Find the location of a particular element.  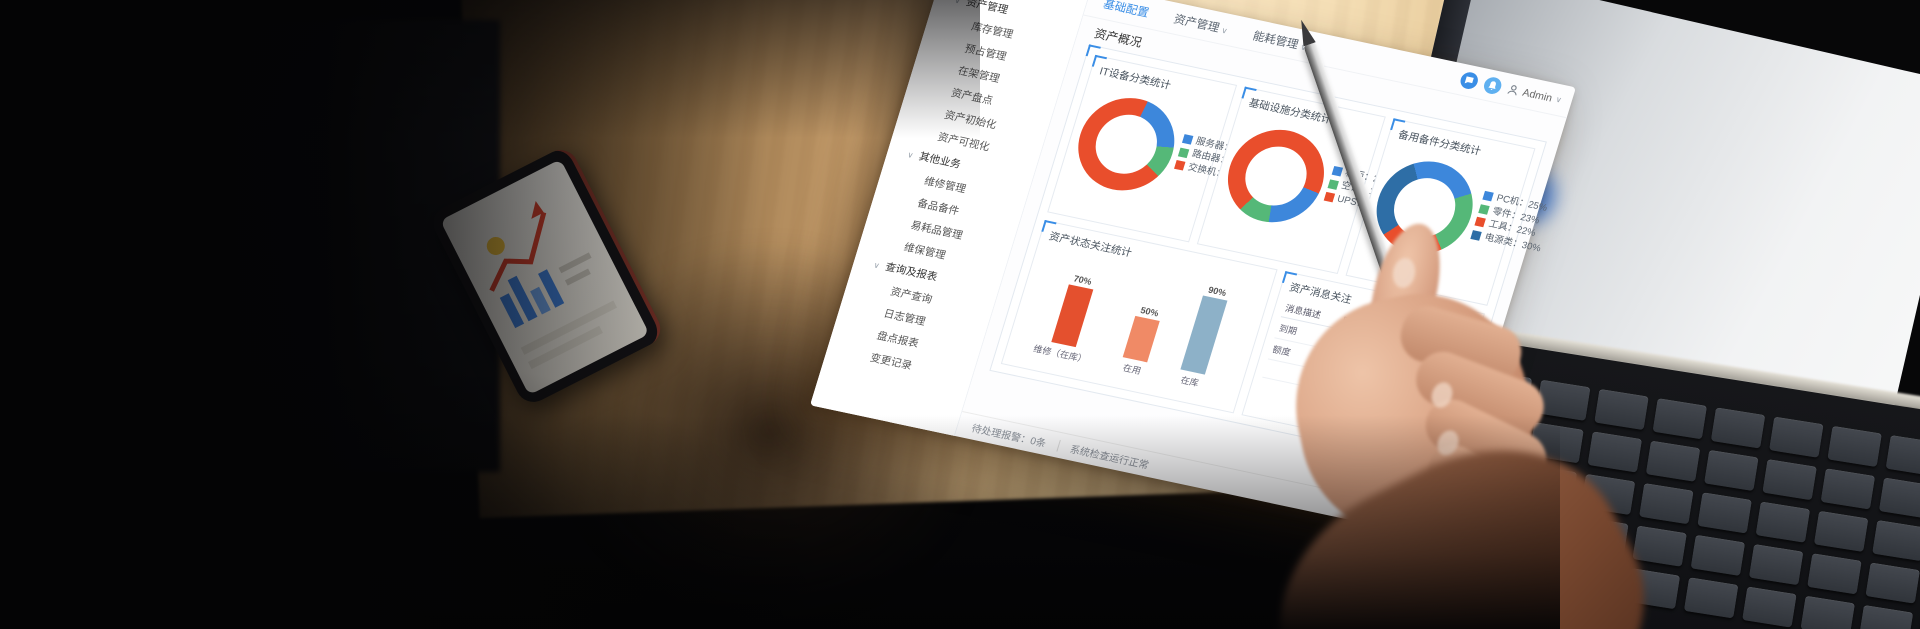

nav-tab: 基础配置 is located at coordinates (1127, 10).